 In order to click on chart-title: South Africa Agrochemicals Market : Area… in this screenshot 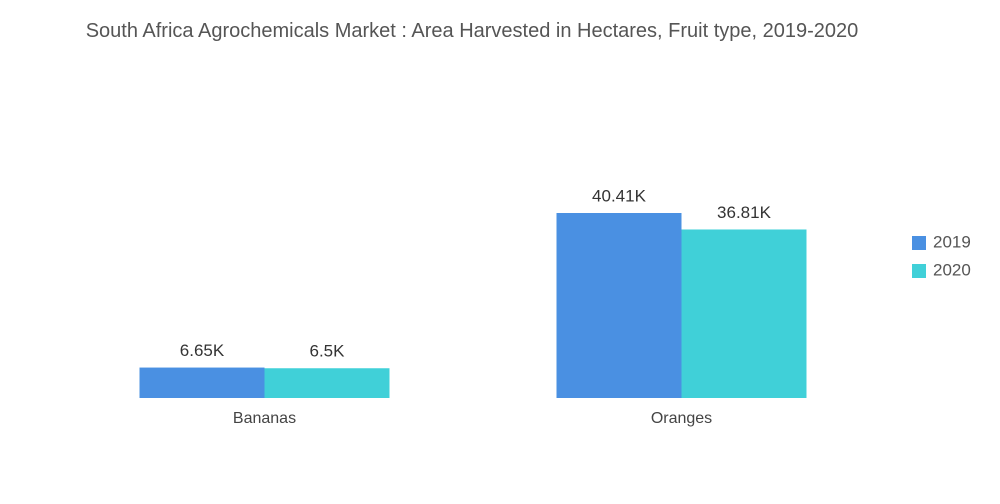, I will do `click(472, 31)`.